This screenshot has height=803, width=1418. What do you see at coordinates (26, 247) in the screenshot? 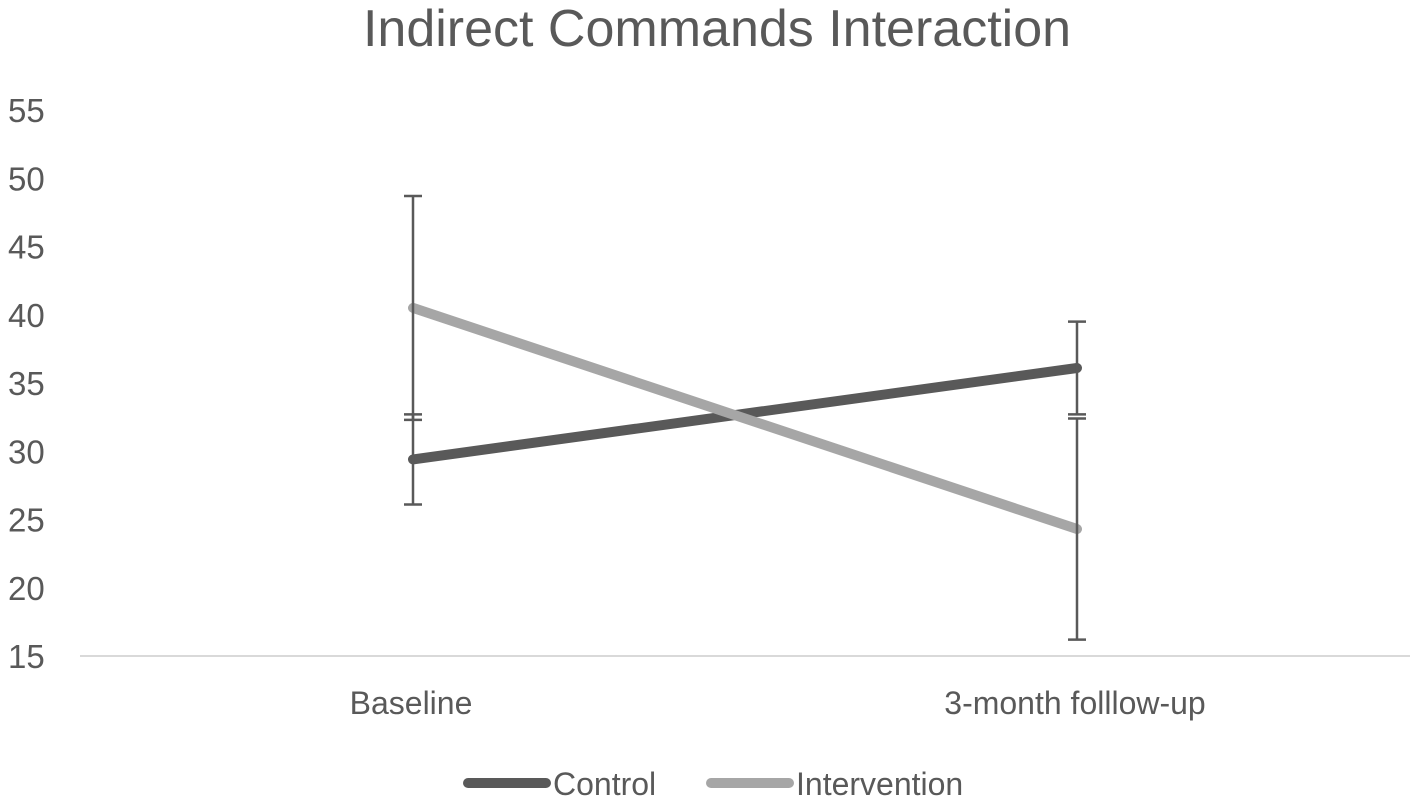
I see `y-tick-label: 45` at bounding box center [26, 247].